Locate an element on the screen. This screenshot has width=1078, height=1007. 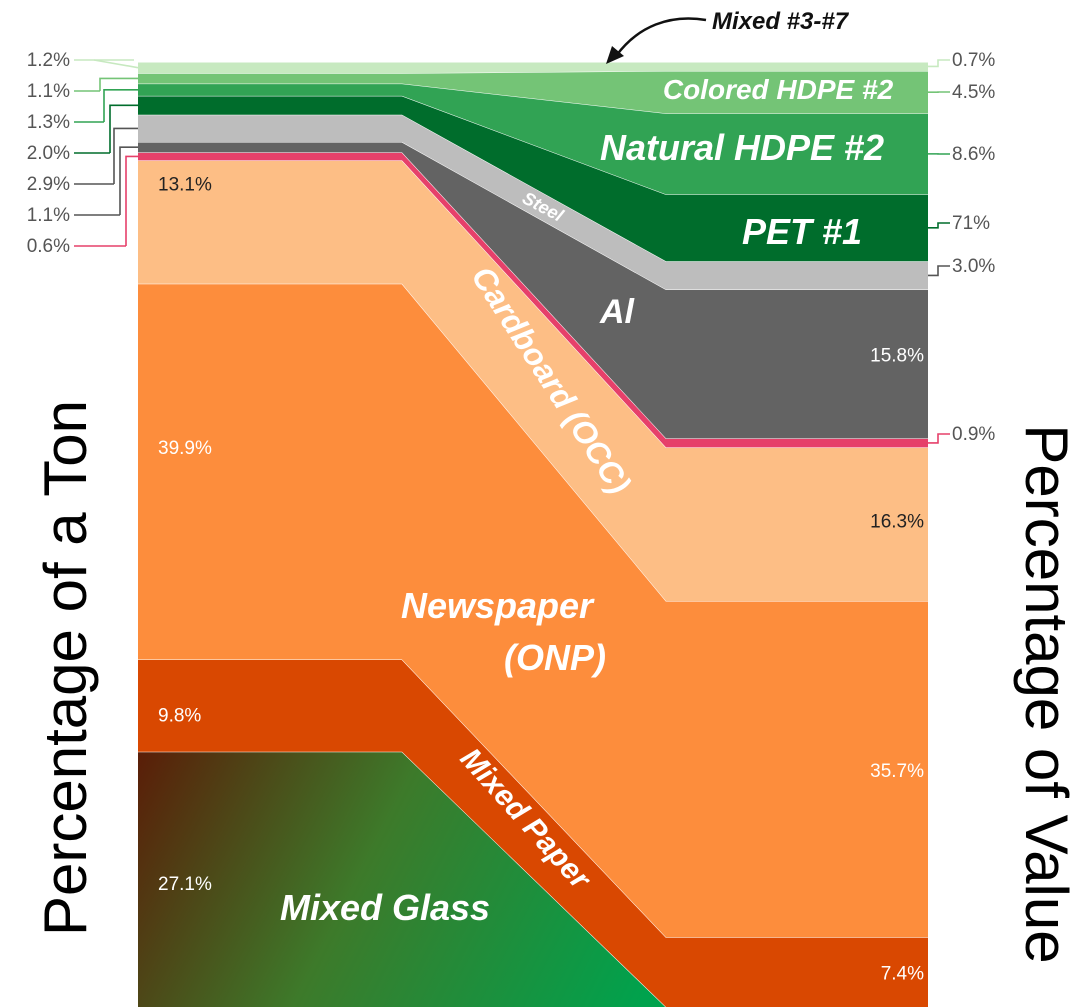
ton-label-colored-hdpe: 1.1% is located at coordinates (48, 91).